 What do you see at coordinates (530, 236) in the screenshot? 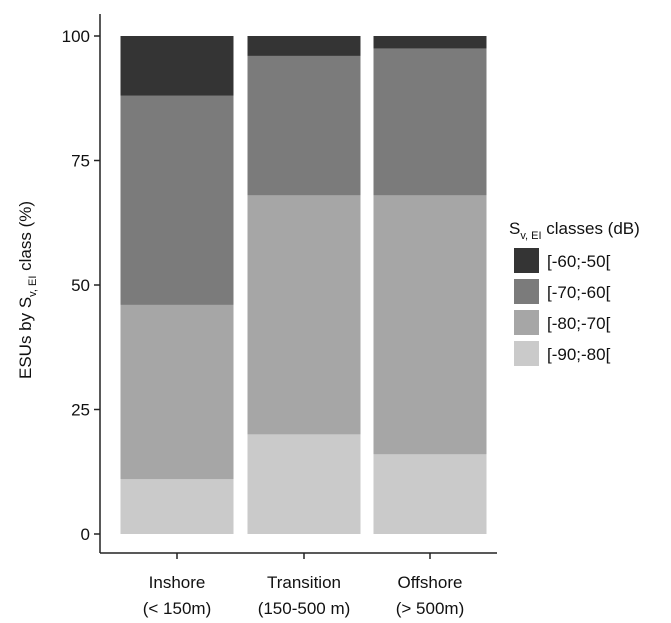
I see `legend-title-subscript: v, EI` at bounding box center [530, 236].